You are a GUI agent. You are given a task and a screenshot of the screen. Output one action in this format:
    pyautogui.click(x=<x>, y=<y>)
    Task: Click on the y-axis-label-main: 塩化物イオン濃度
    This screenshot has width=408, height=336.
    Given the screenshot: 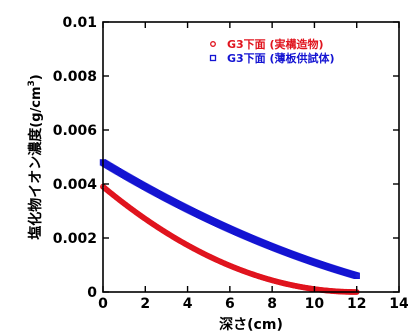 What is the action you would take?
    pyautogui.click(x=35, y=183)
    